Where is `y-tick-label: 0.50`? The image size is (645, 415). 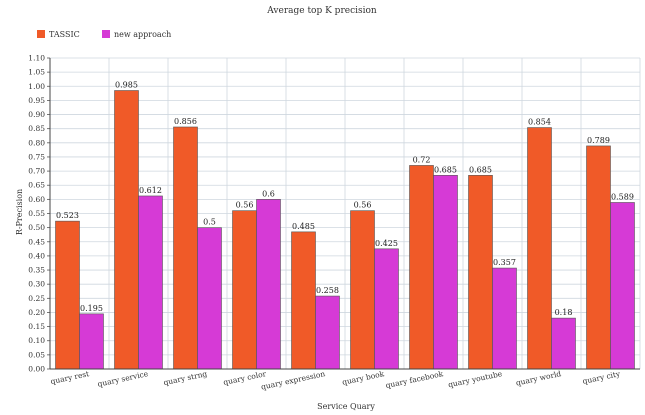
y-tick-label: 0.50 is located at coordinates (36, 227).